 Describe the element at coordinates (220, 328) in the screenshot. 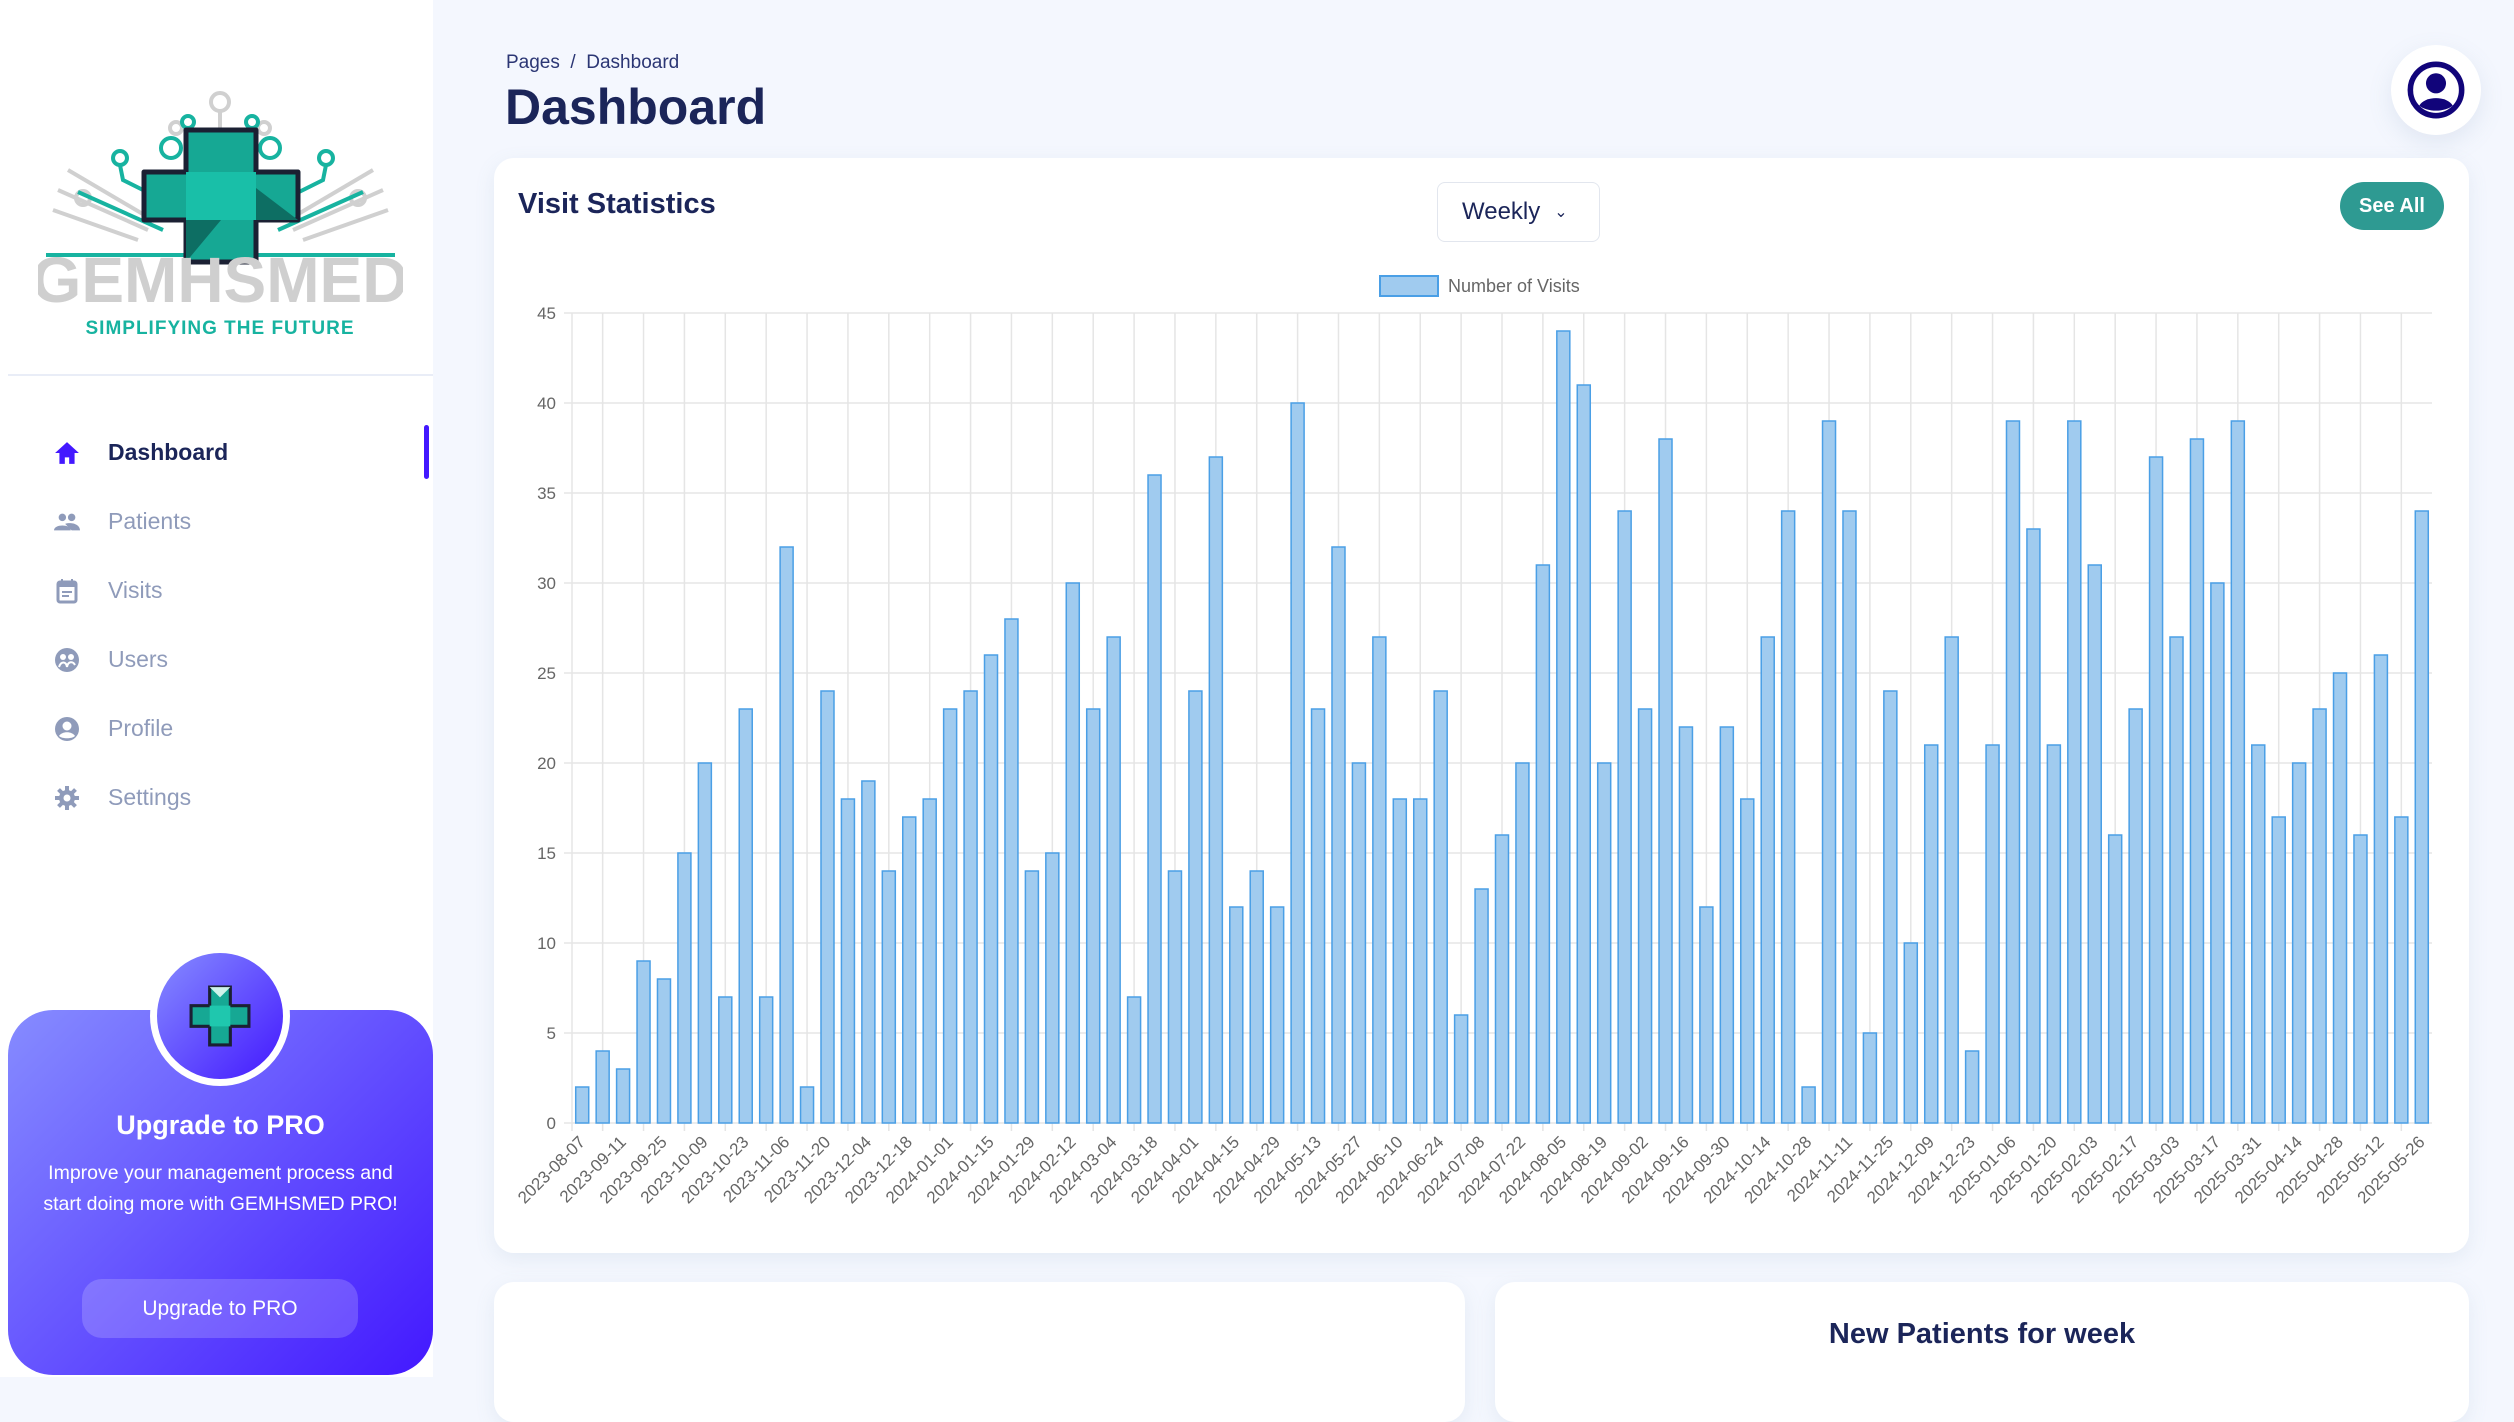

I see `svg-text: SIMPLIFYING THE FUTURE` at that location.